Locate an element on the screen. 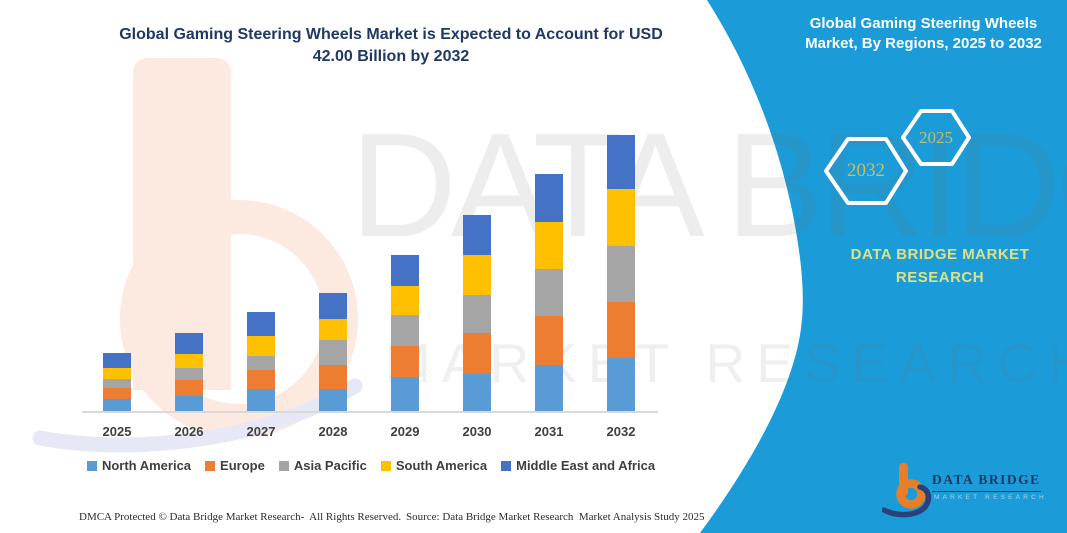  legend-label: Asia Pacific is located at coordinates (330, 465).